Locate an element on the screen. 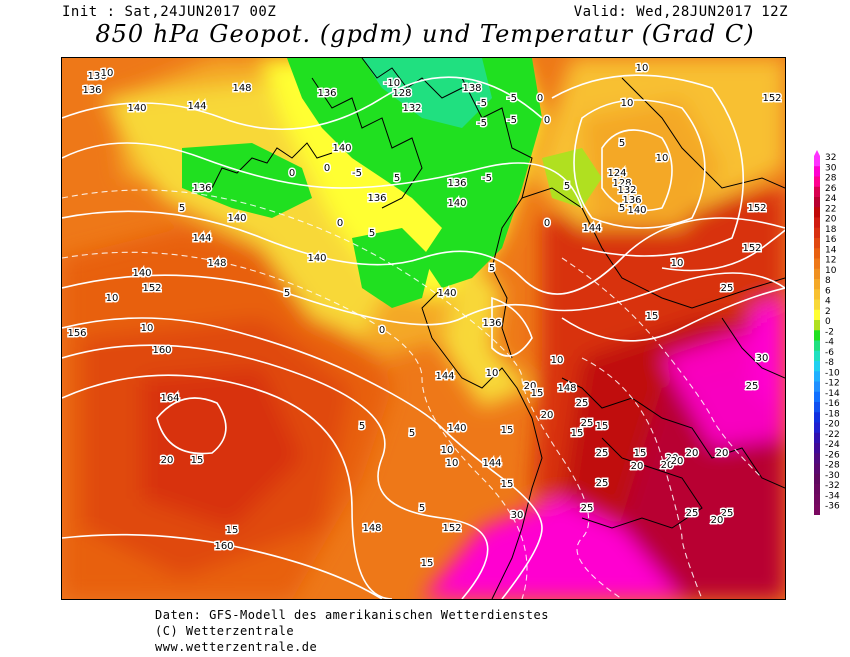  geopotential-label: 156 is located at coordinates (76, 333).